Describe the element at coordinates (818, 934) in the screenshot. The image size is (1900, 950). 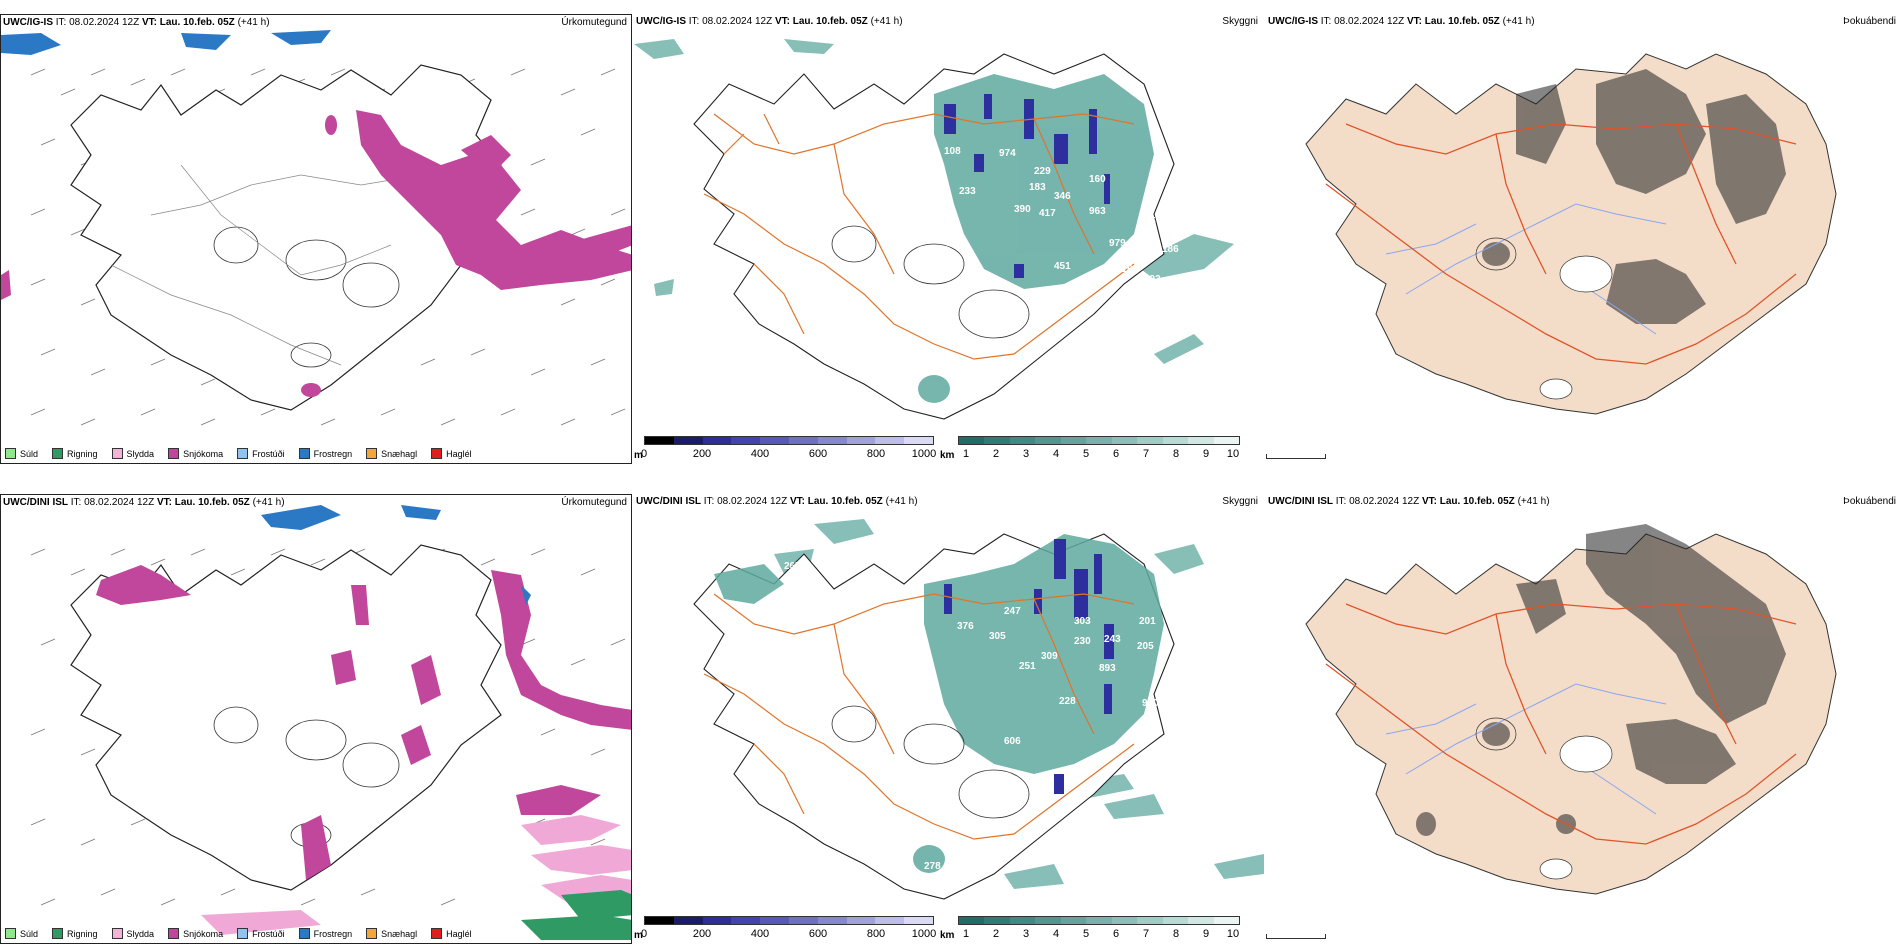
I see `colorbar-tick: 600` at that location.